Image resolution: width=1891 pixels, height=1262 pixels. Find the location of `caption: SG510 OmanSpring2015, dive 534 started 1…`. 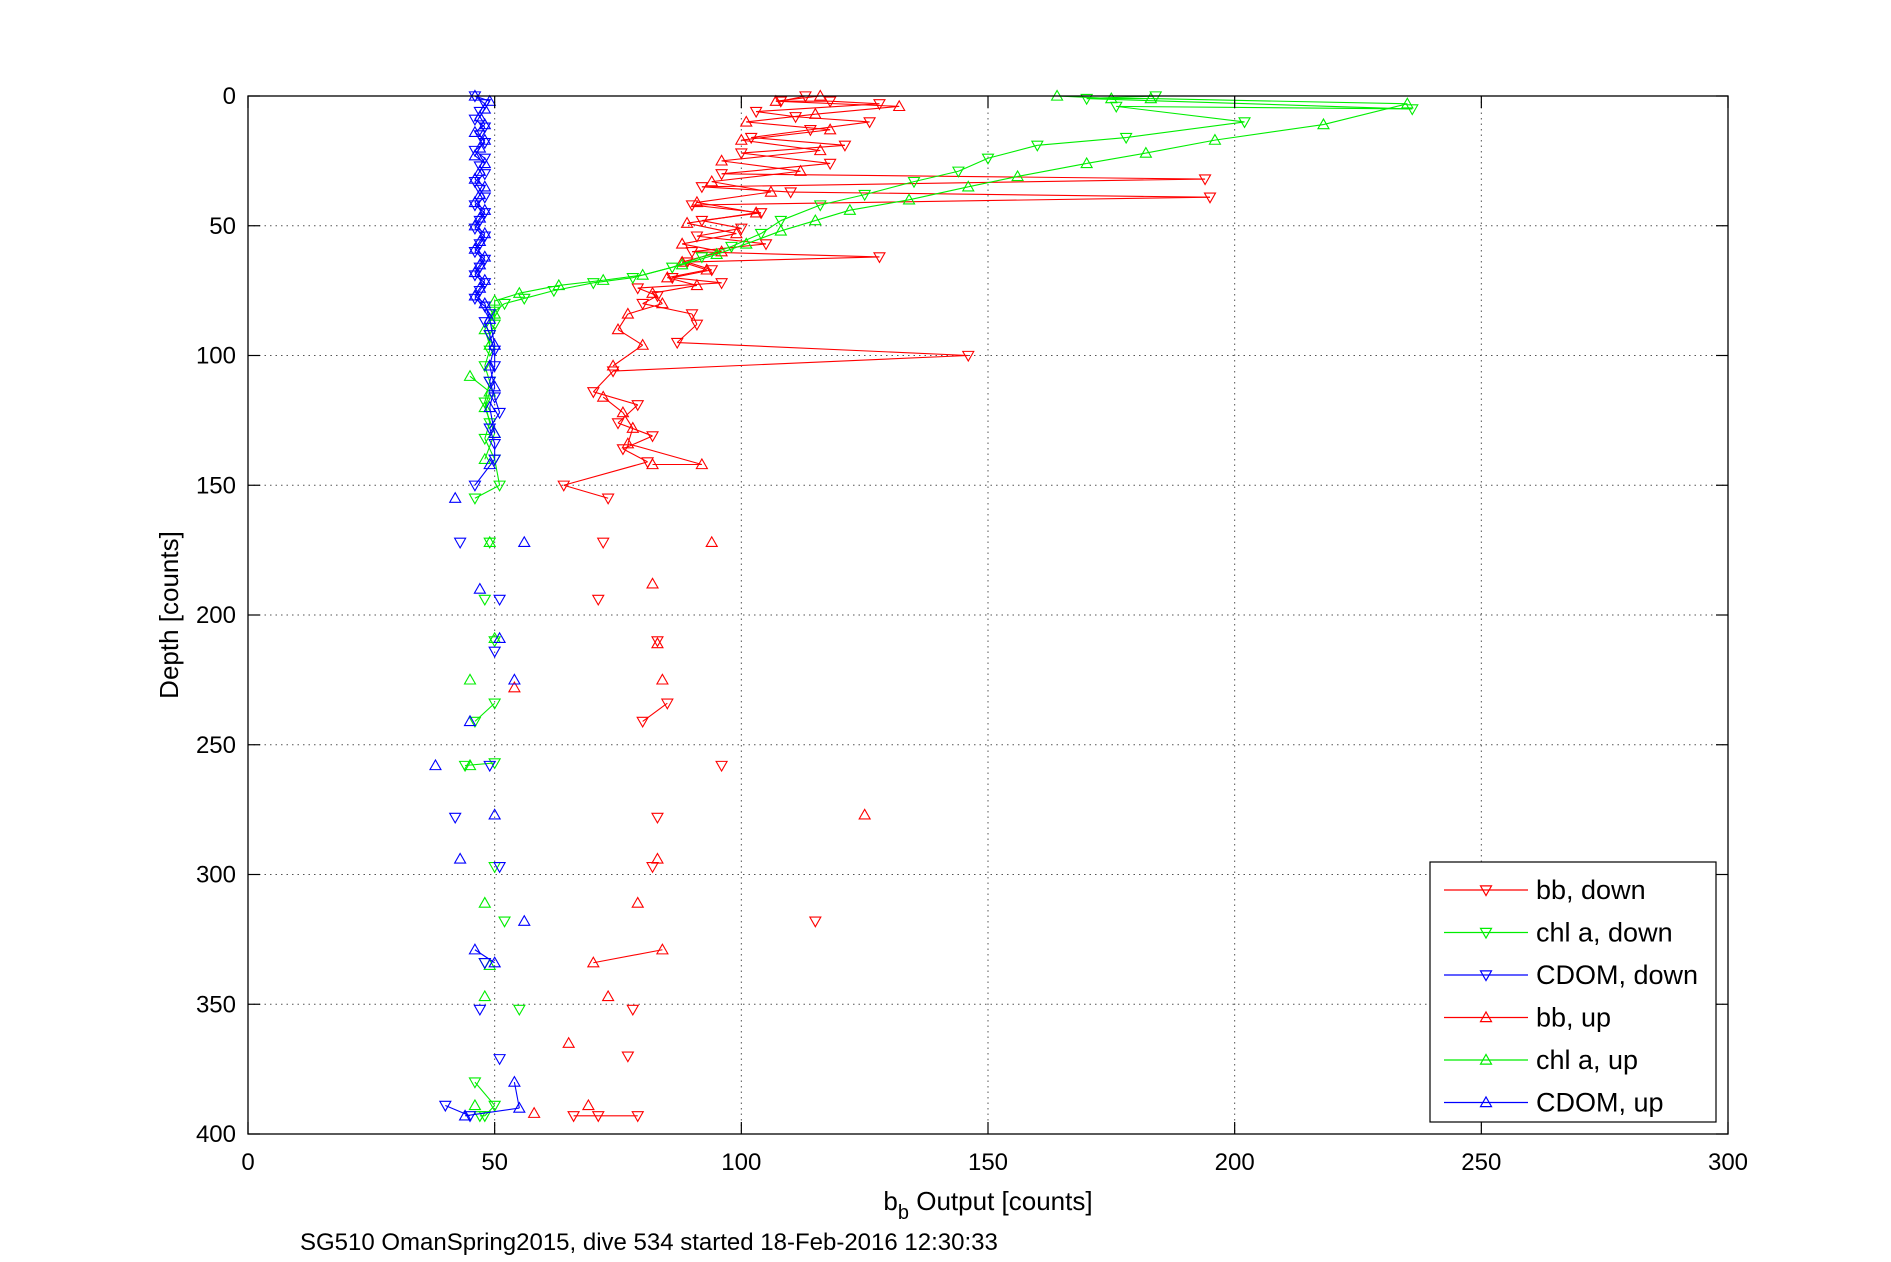

caption: SG510 OmanSpring2015, dive 534 started 1… is located at coordinates (649, 1242).